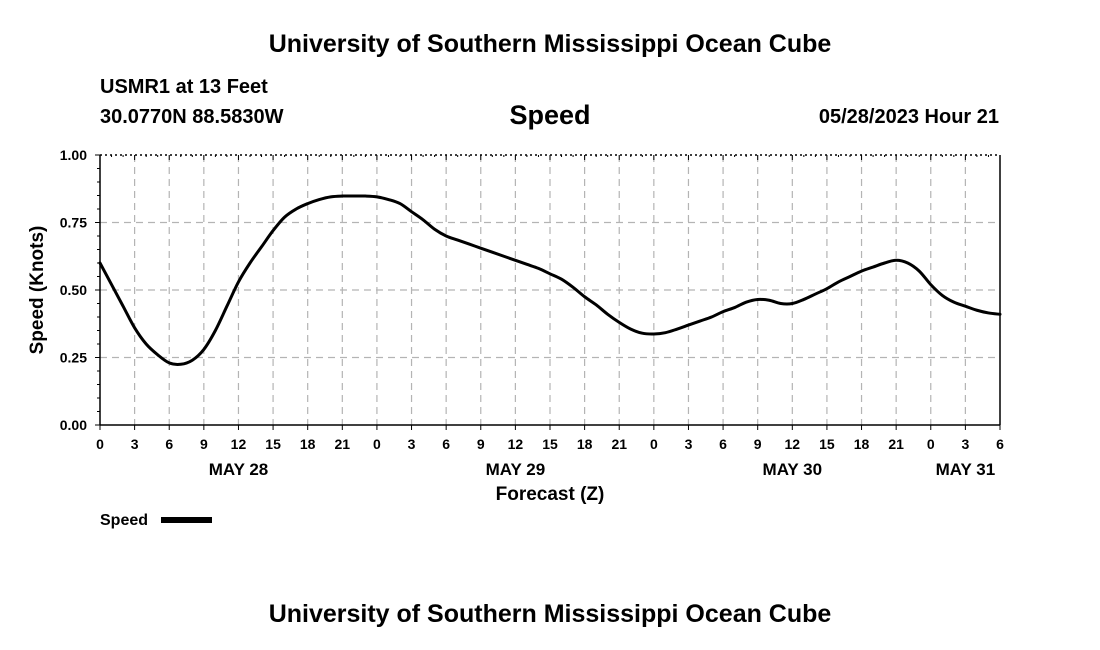 The image size is (1100, 650). What do you see at coordinates (73, 223) in the screenshot?
I see `y-tick-label: 0.75` at bounding box center [73, 223].